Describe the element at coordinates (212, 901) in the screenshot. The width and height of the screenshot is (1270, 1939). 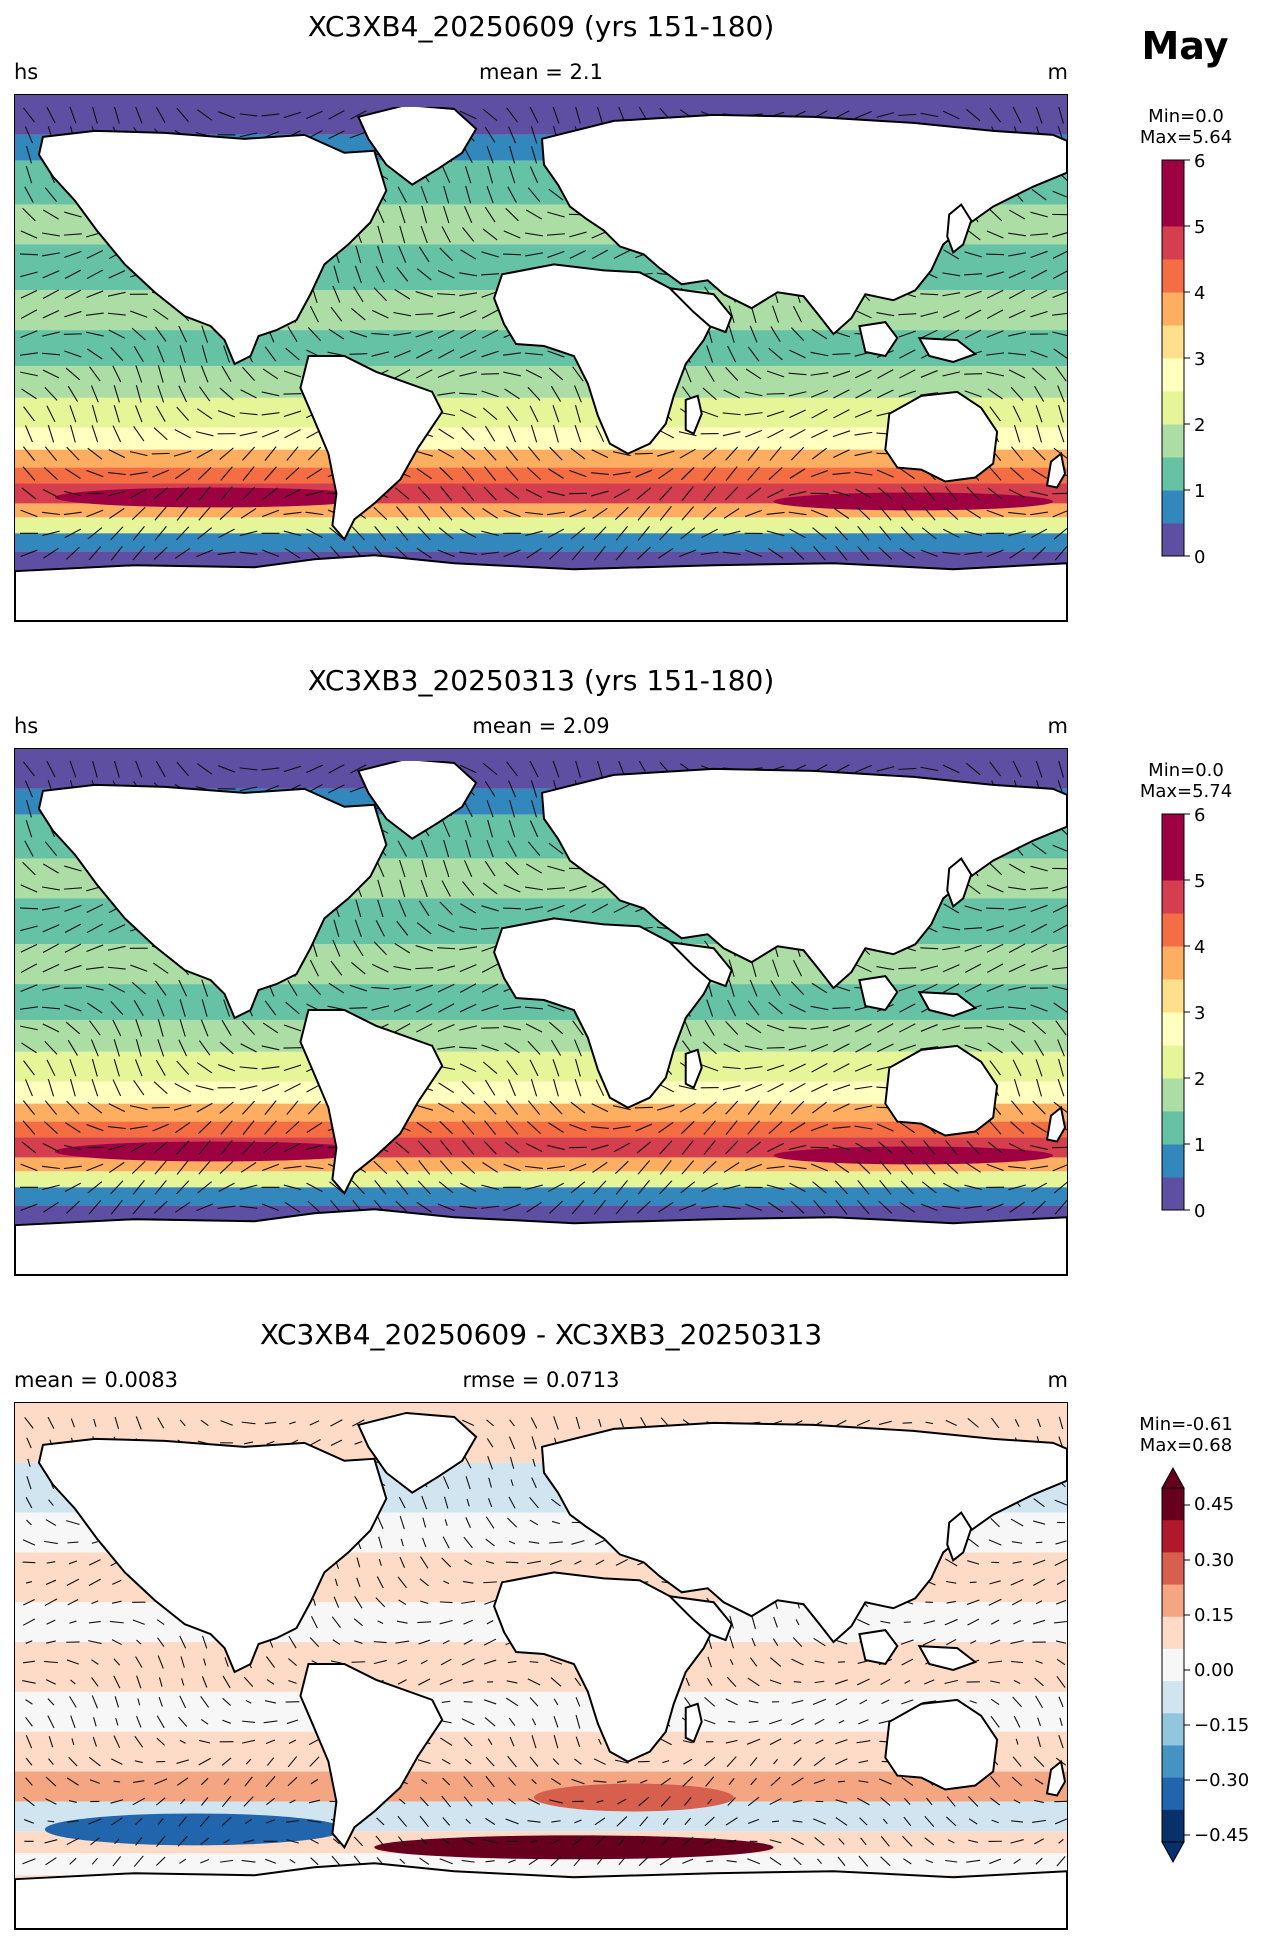
I see `north-america` at that location.